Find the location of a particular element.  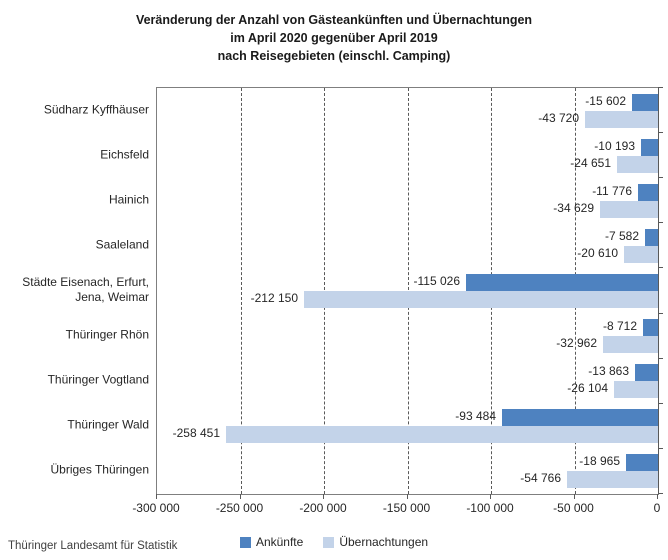

x-tick-label: -250 000 is located at coordinates (239, 508).